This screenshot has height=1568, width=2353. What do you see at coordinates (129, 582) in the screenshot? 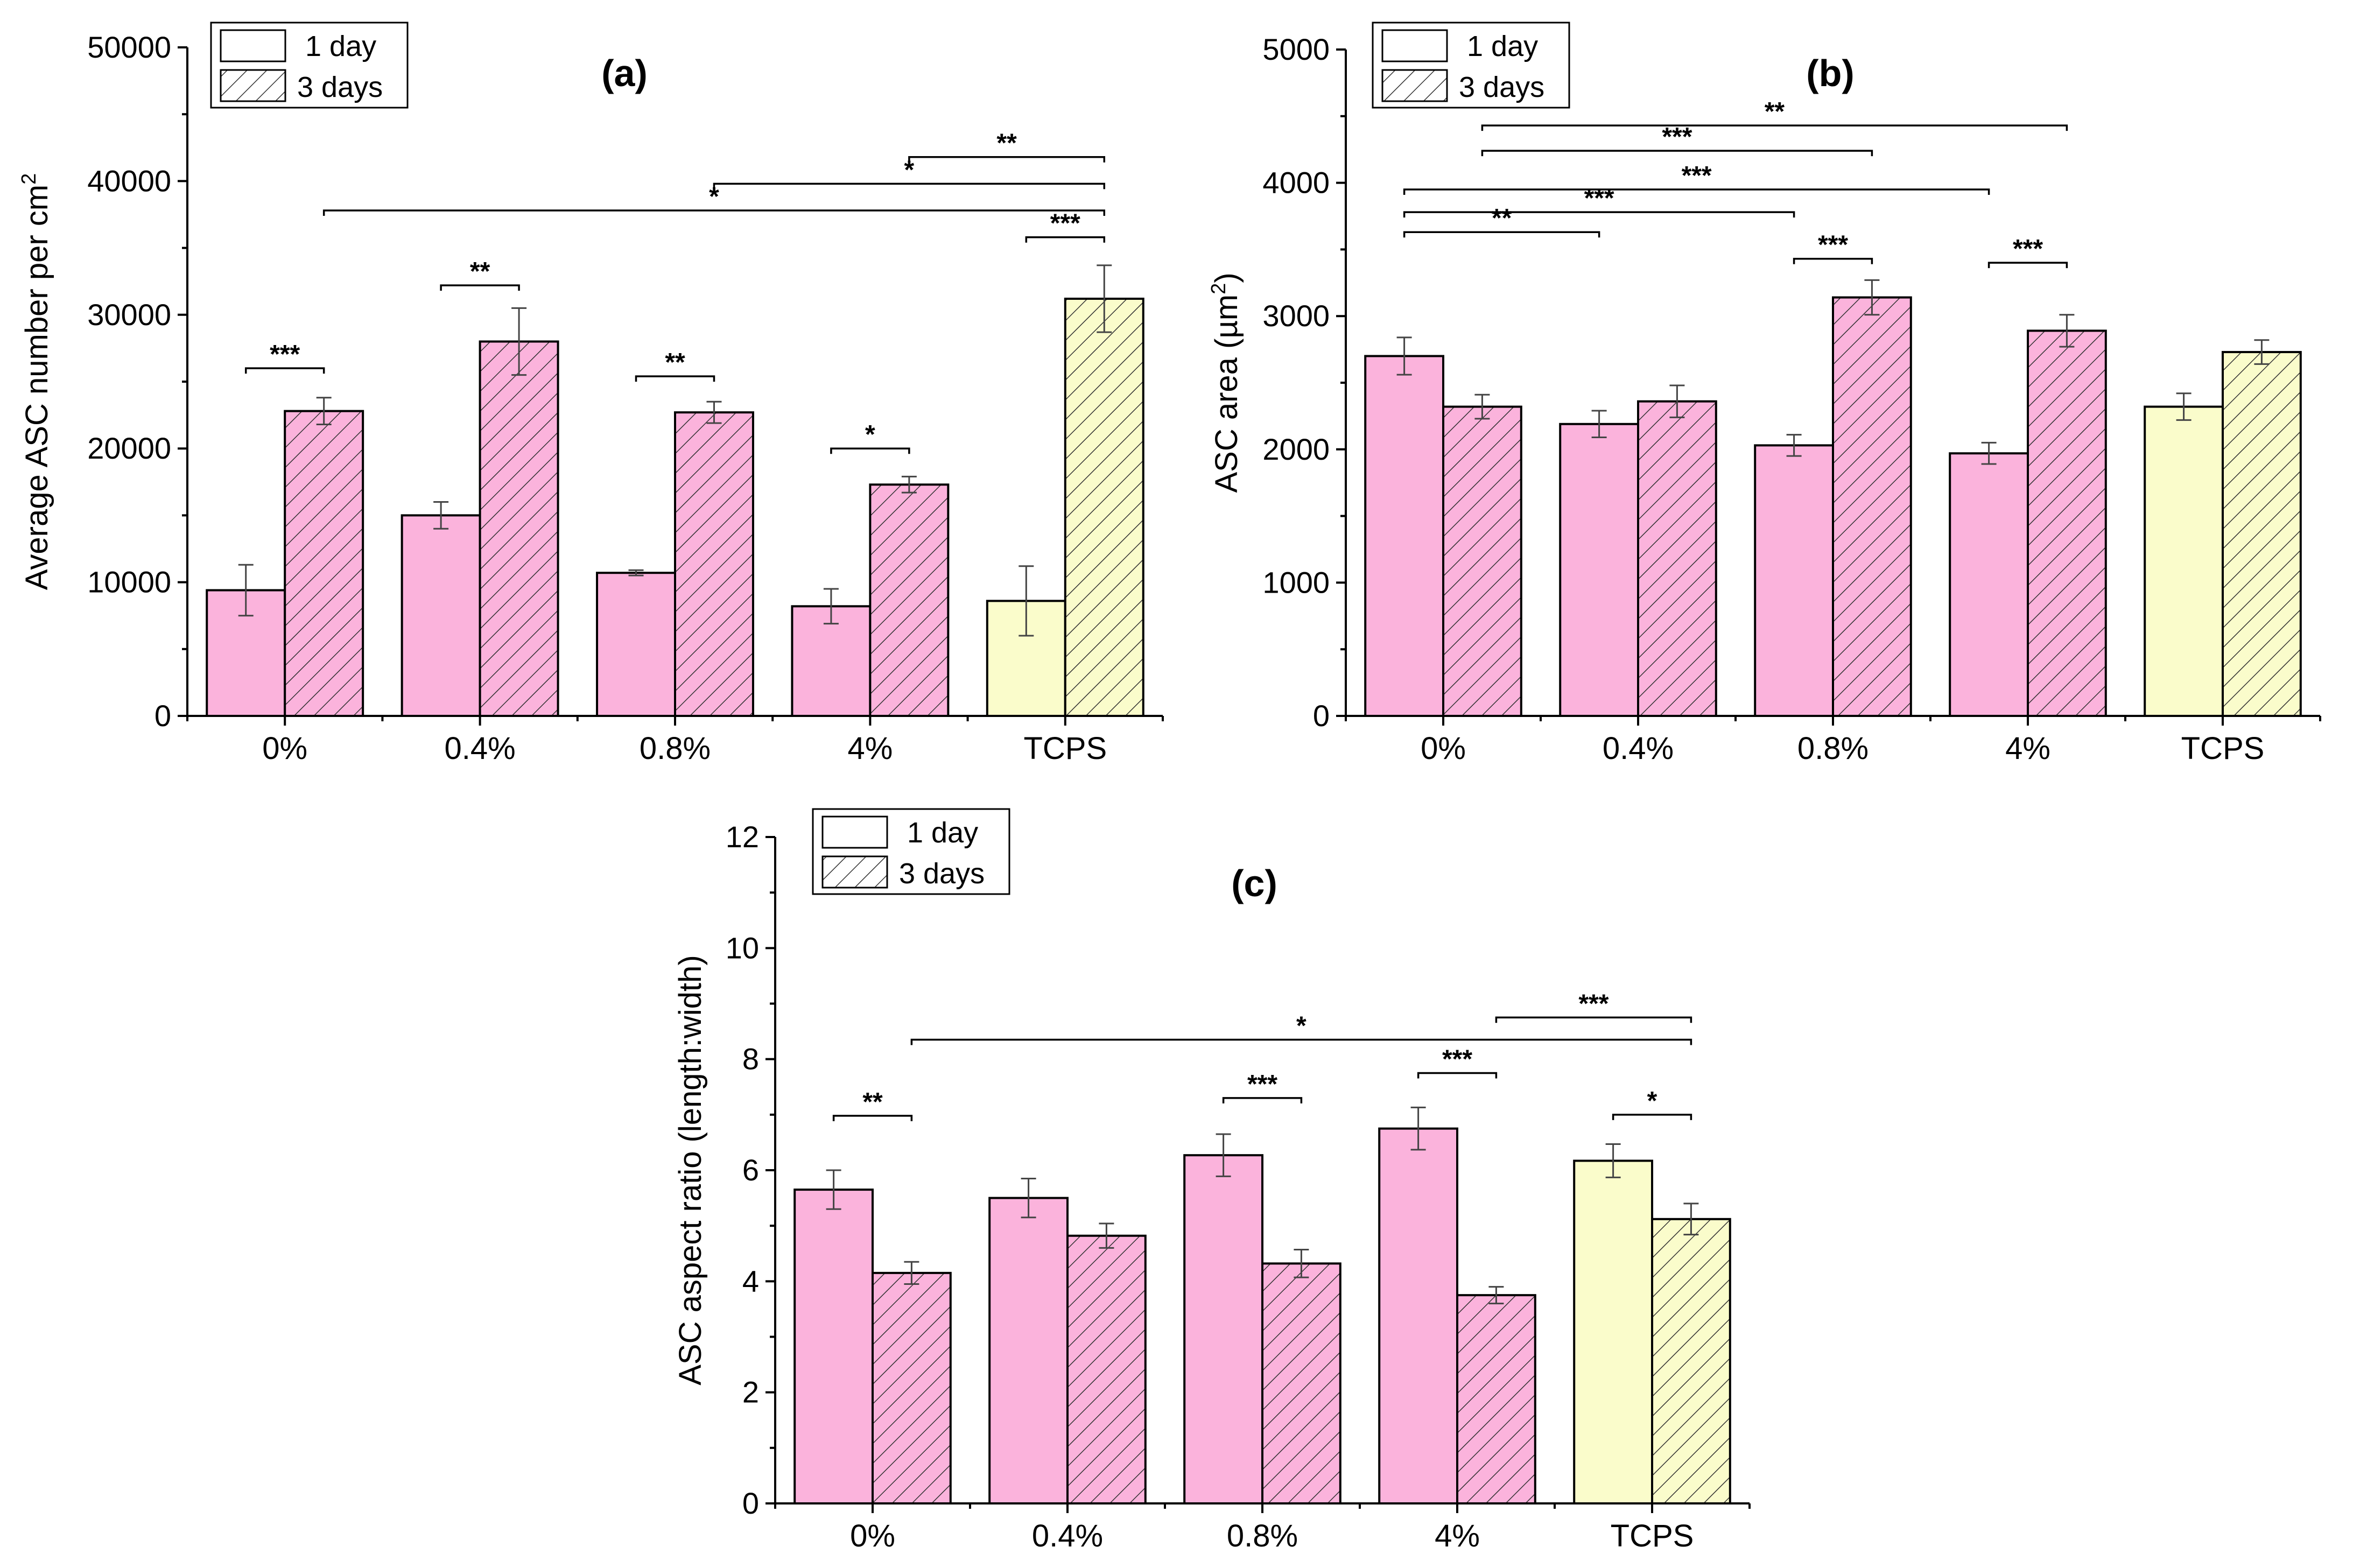
I see `y-tick-label: 10000` at bounding box center [129, 582].